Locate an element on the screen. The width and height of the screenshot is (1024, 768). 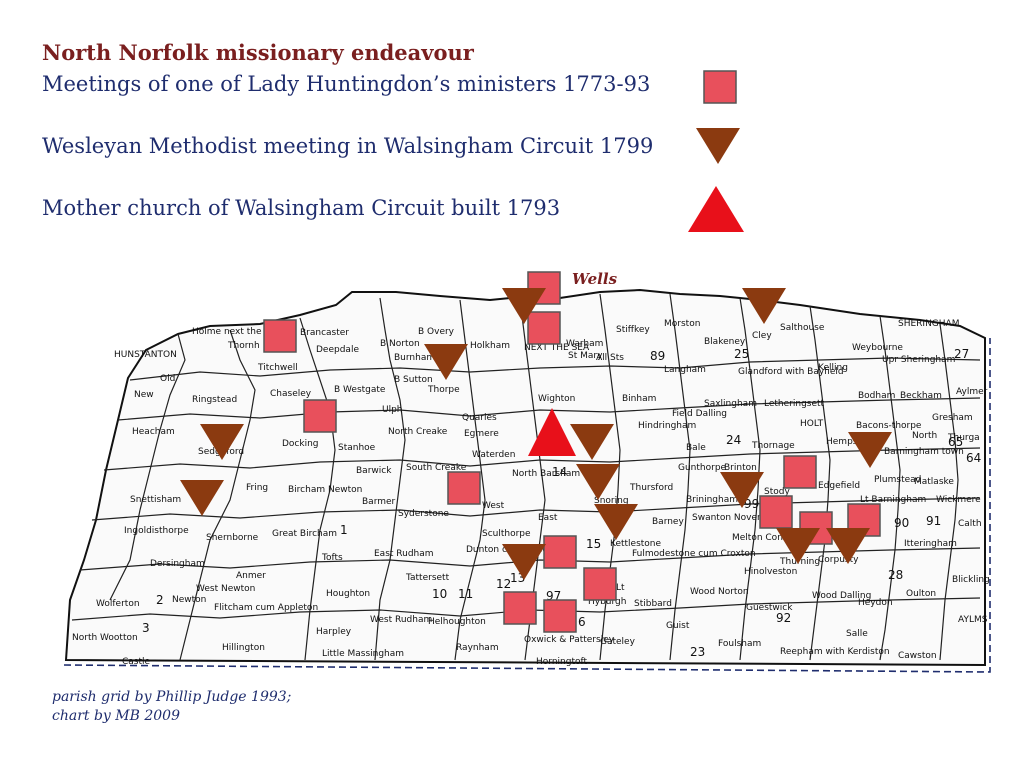
place-label: Ulph is located at coordinates (392, 410).